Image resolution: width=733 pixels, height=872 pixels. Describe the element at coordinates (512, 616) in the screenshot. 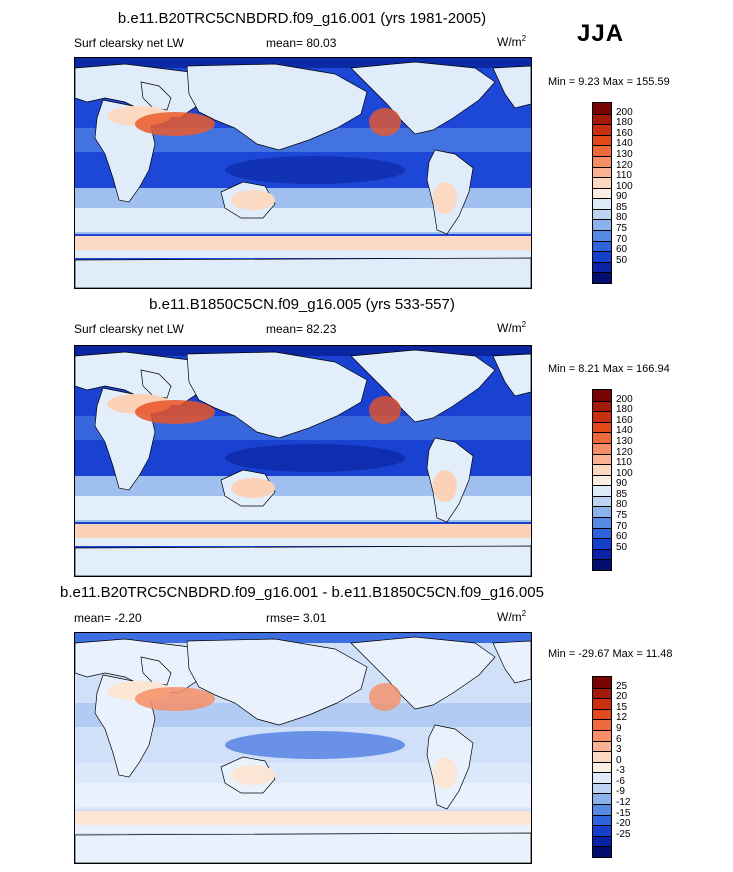

I see `panel-3-units: W/m2` at that location.